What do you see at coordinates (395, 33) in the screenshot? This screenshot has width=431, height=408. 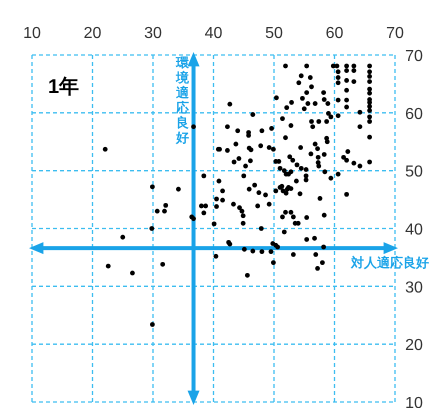 I see `x-tick-label: 70` at bounding box center [395, 33].